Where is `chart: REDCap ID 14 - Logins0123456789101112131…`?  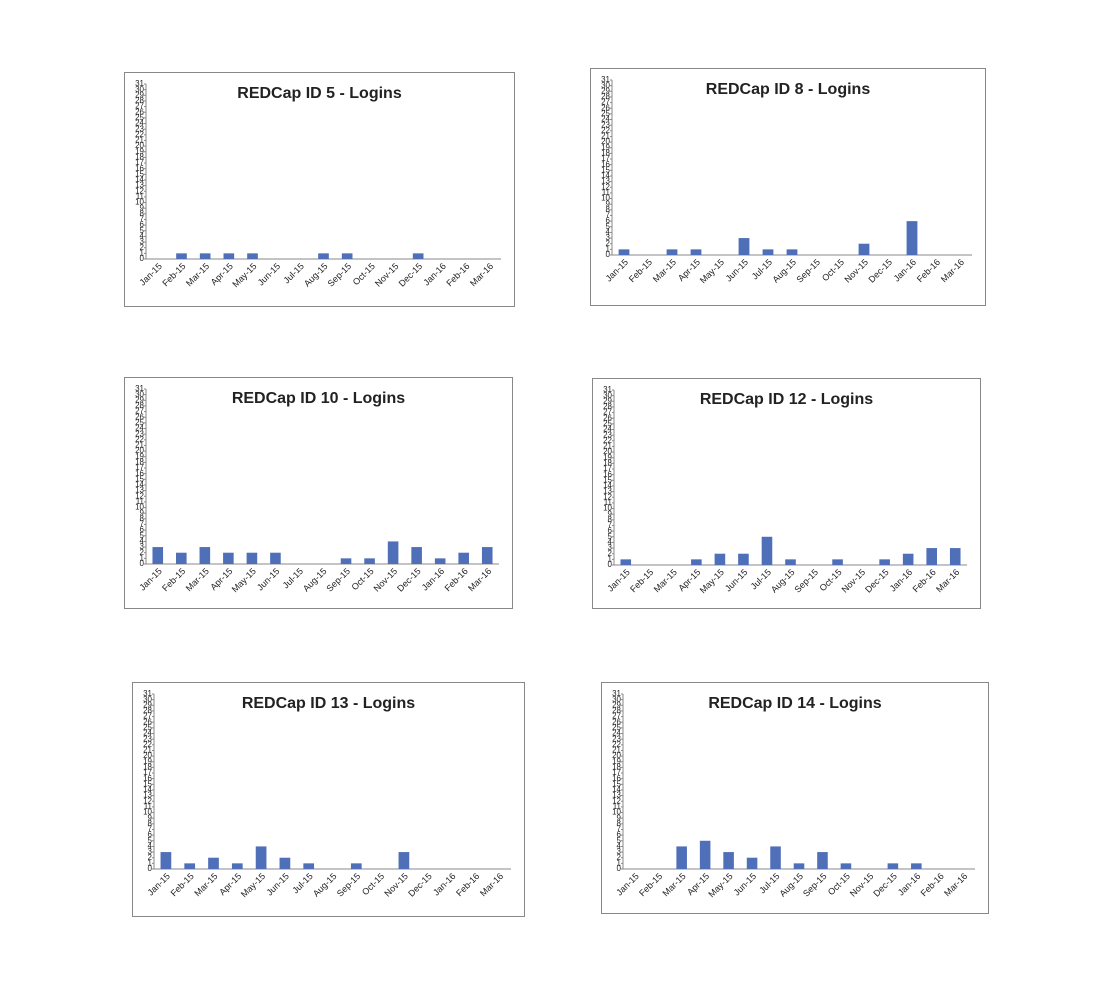 chart: REDCap ID 14 - Logins0123456789101112131… is located at coordinates (795, 798).